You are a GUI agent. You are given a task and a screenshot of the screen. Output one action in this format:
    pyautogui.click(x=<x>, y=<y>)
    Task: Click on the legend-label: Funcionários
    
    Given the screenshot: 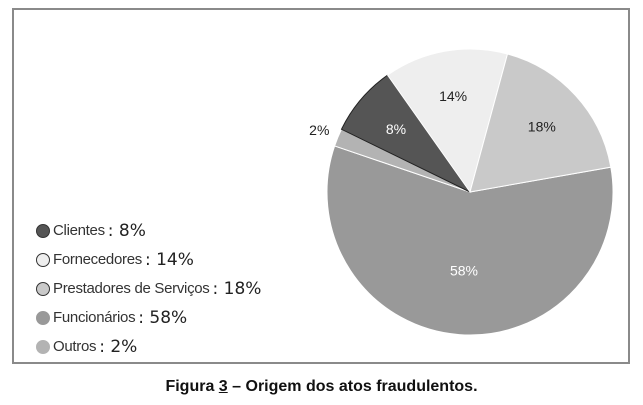 What is the action you would take?
    pyautogui.click(x=94, y=317)
    